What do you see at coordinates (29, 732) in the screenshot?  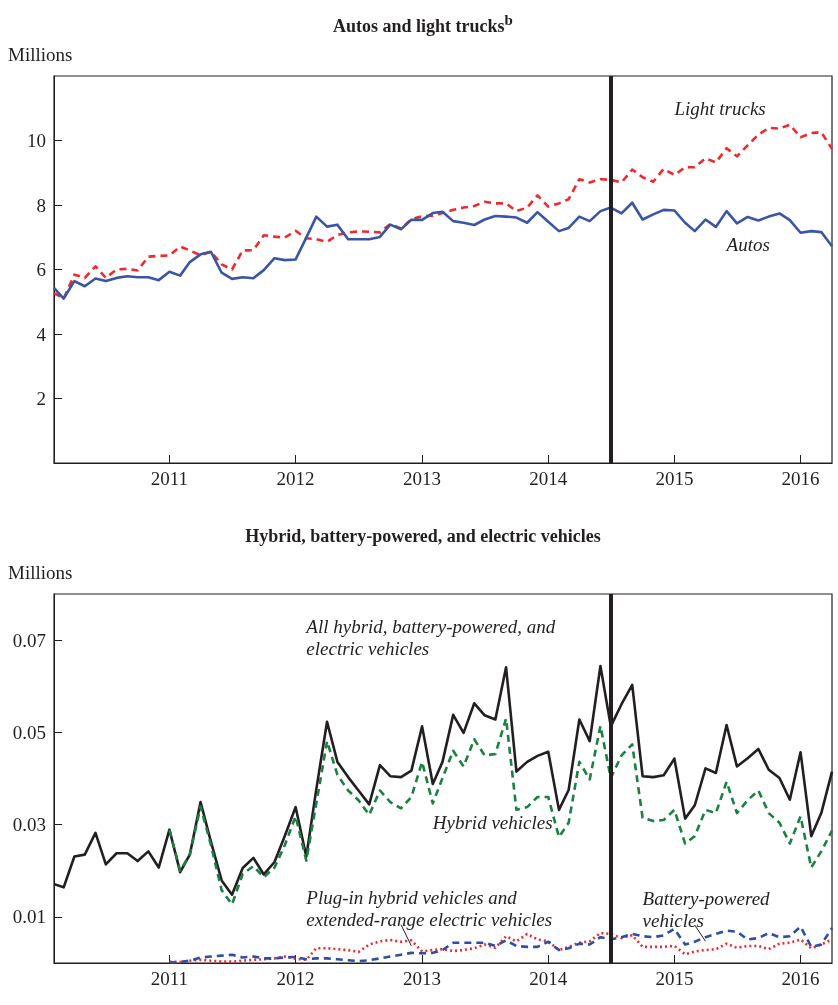 I see `y-tick-label: 0.05` at bounding box center [29, 732].